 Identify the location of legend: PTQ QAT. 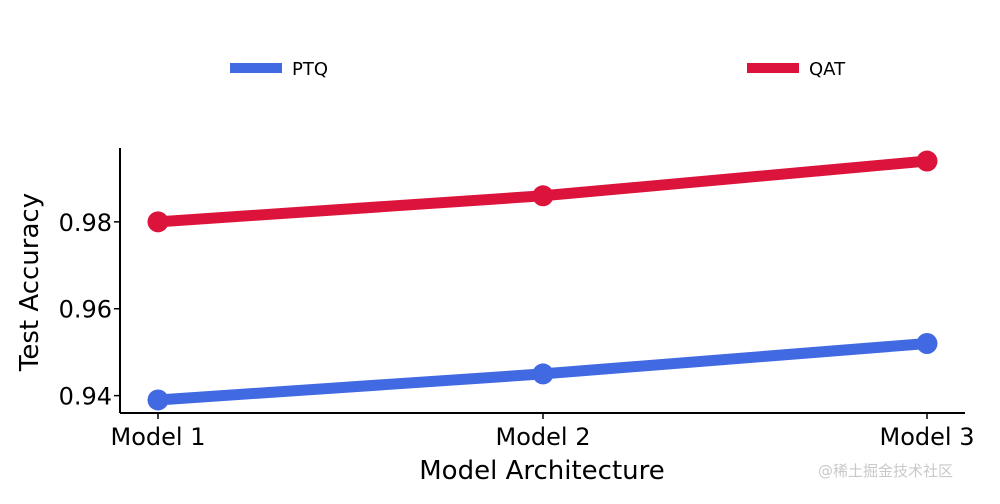
(538, 69).